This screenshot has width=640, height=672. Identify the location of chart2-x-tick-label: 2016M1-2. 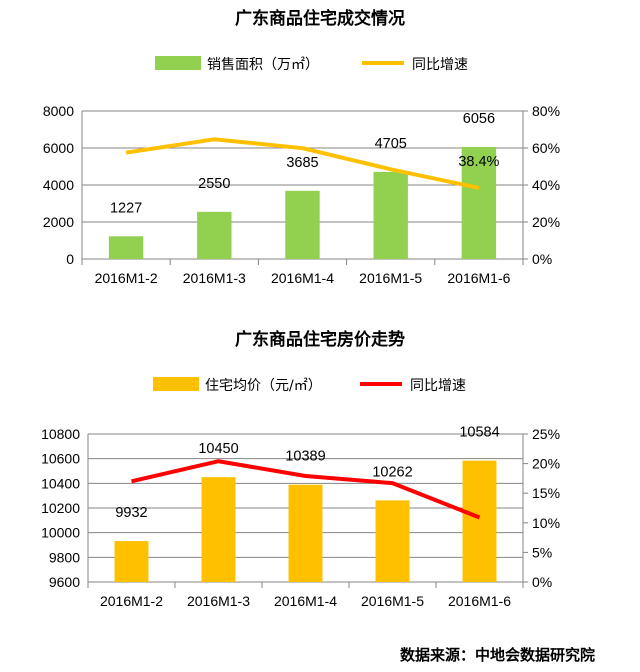
(131, 601).